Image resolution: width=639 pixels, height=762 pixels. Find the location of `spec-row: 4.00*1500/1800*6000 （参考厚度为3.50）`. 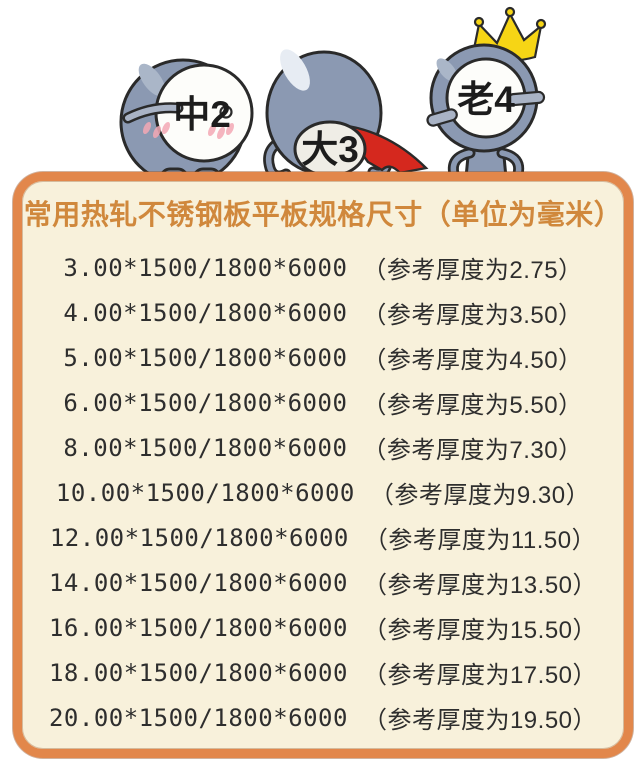

spec-row: 4.00*1500/1800*6000 （参考厚度为3.50） is located at coordinates (323, 312).